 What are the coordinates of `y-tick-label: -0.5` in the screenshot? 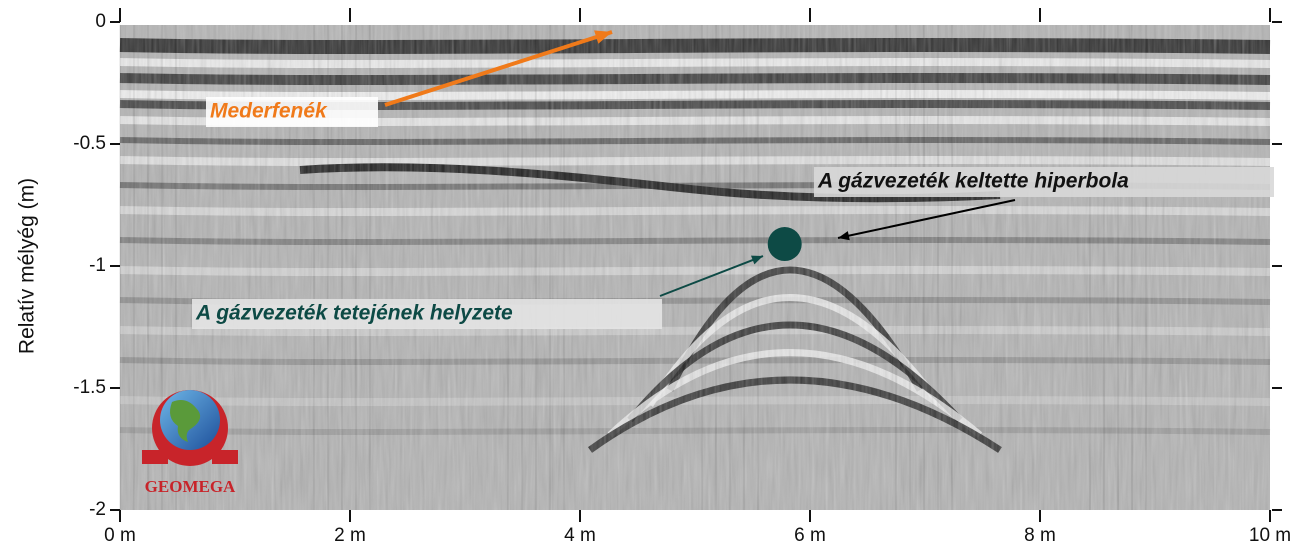 It's located at (89, 143).